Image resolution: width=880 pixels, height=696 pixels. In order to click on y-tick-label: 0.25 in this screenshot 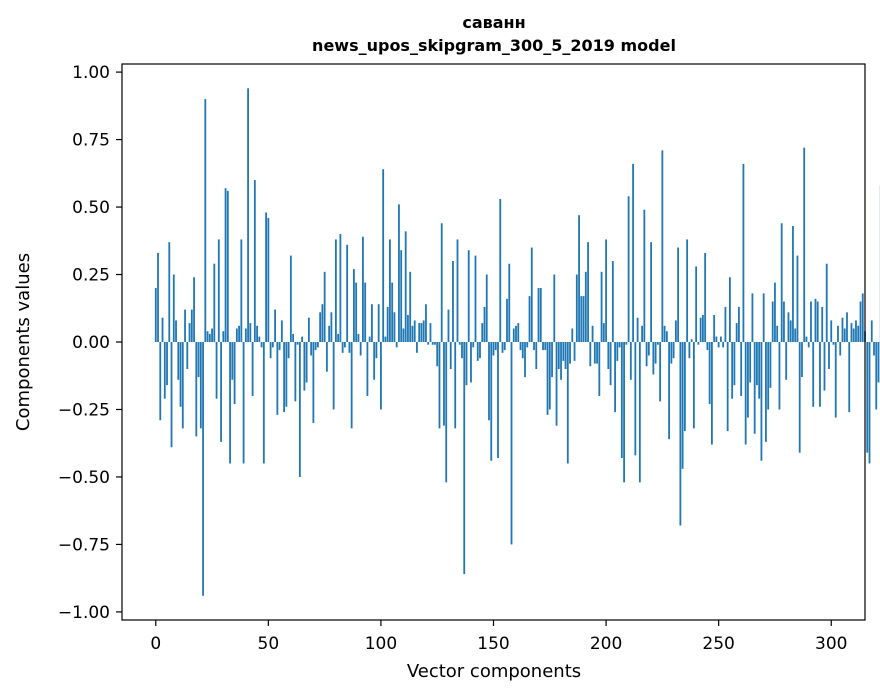, I will do `click(91, 276)`.